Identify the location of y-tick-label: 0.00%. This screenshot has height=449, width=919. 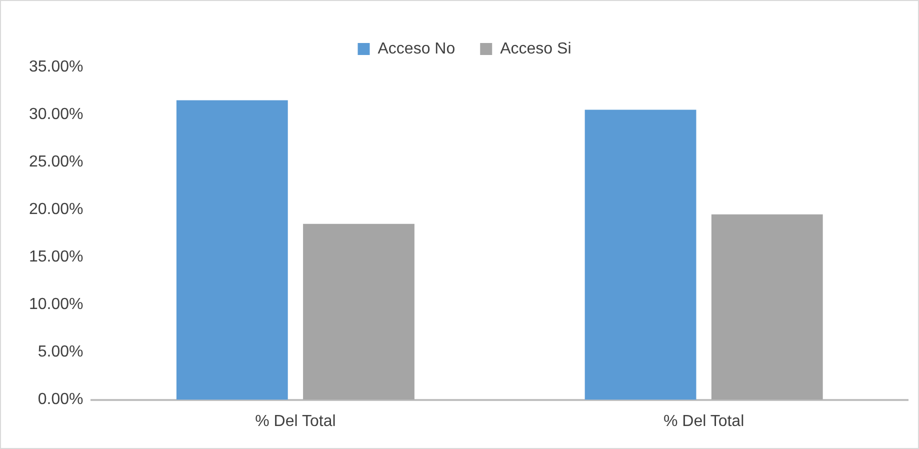
(61, 399).